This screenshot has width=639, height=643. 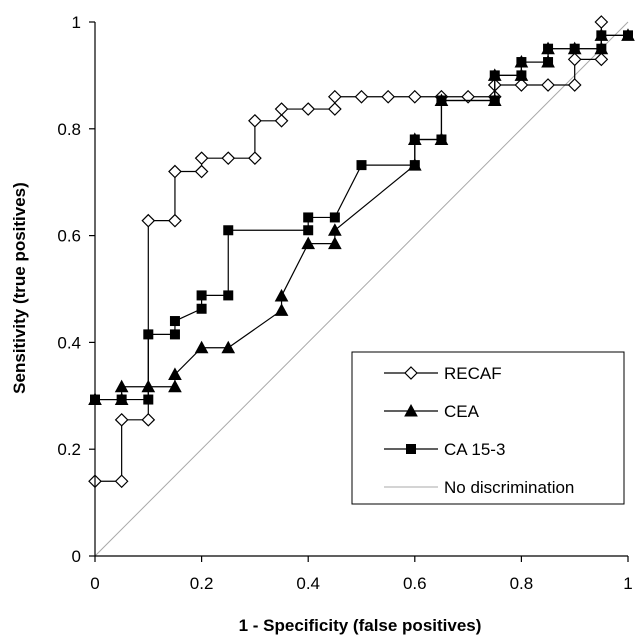 I want to click on legend-label: CEA, so click(x=462, y=411).